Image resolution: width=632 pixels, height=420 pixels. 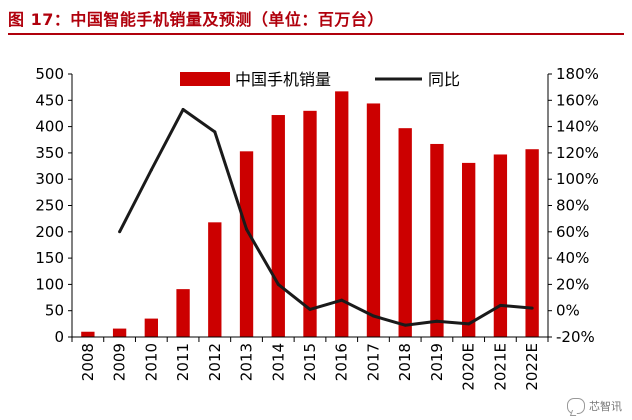 What do you see at coordinates (532, 243) in the screenshot?
I see `bar-2022E` at bounding box center [532, 243].